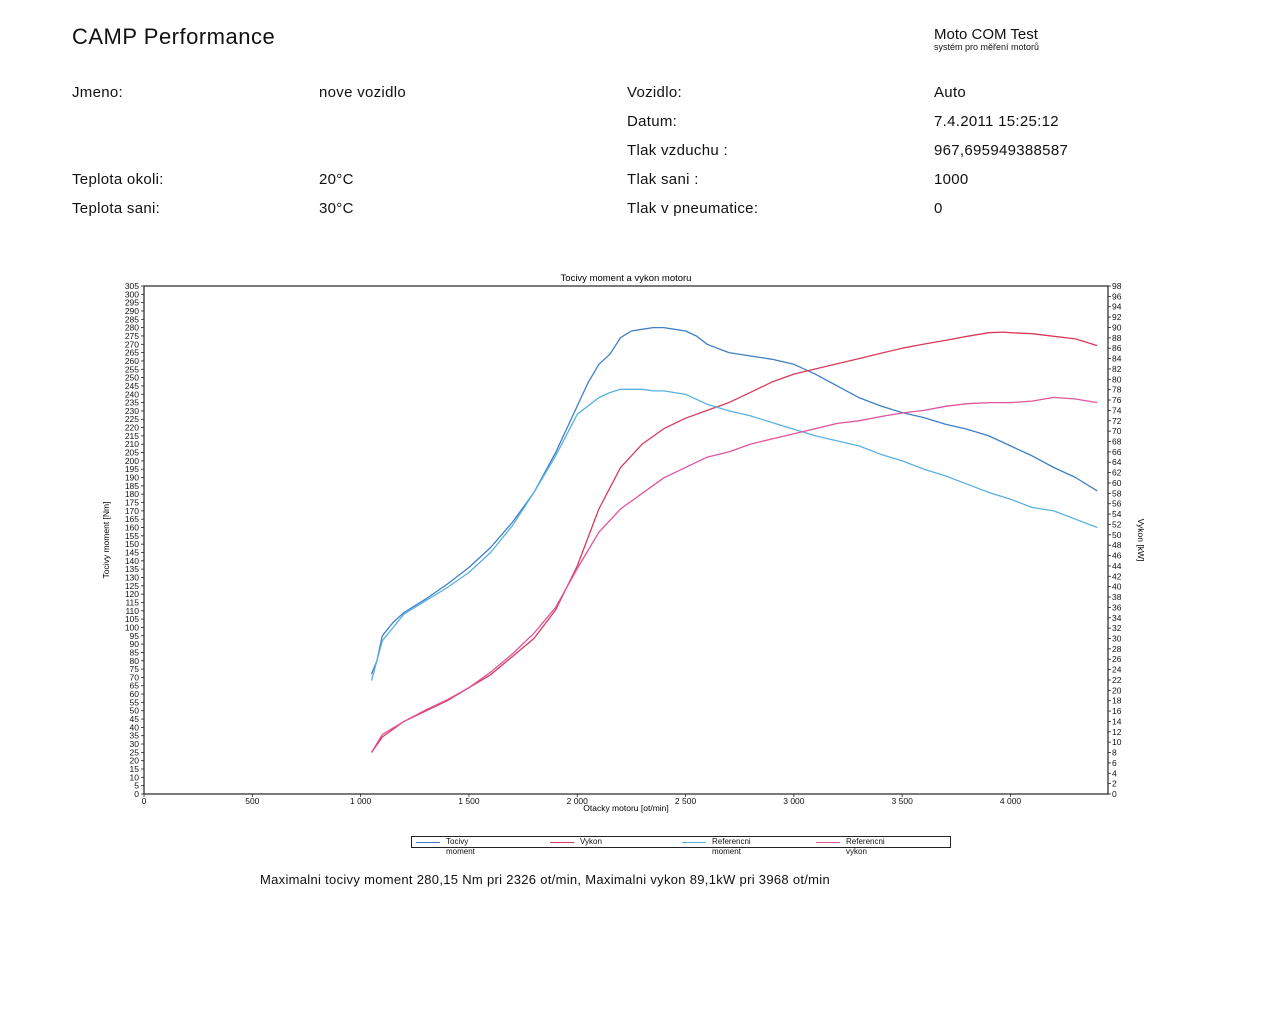 This screenshot has width=1280, height=1024. Describe the element at coordinates (1117, 545) in the screenshot. I see `right-tick-label: 48` at that location.